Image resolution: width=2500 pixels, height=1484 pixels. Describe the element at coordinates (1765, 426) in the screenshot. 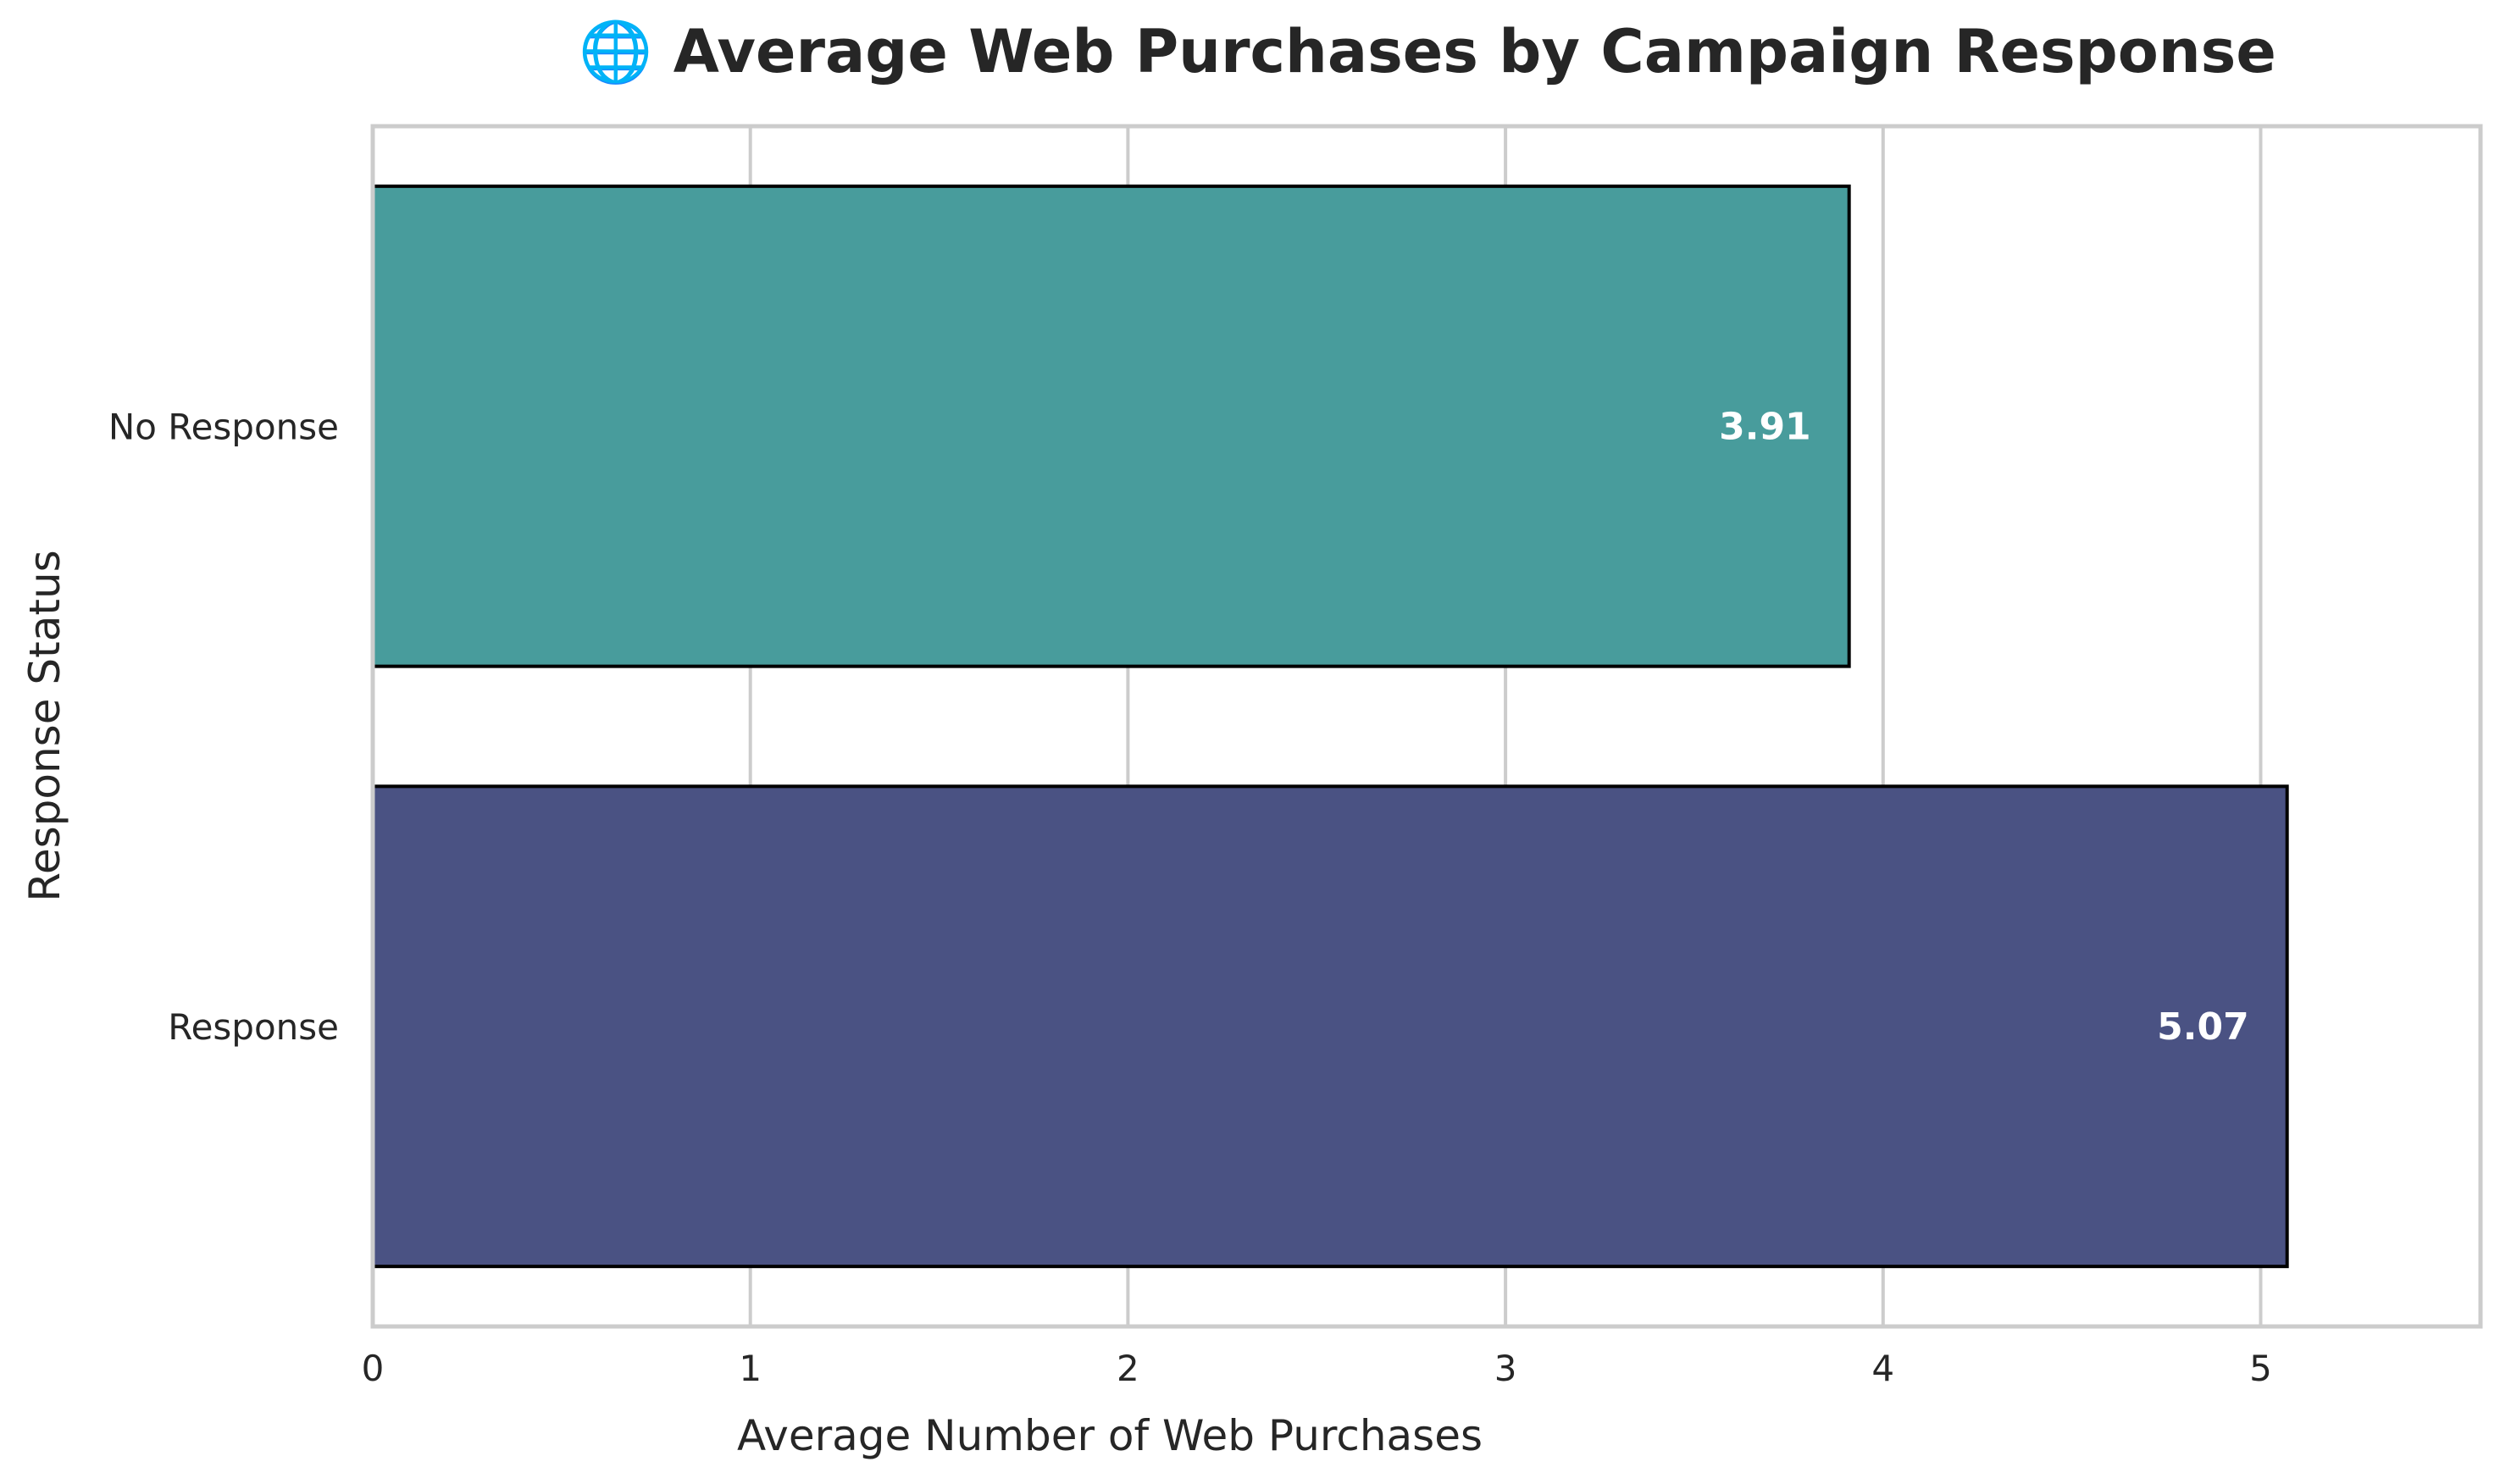

I see `data-label: 3.91` at that location.